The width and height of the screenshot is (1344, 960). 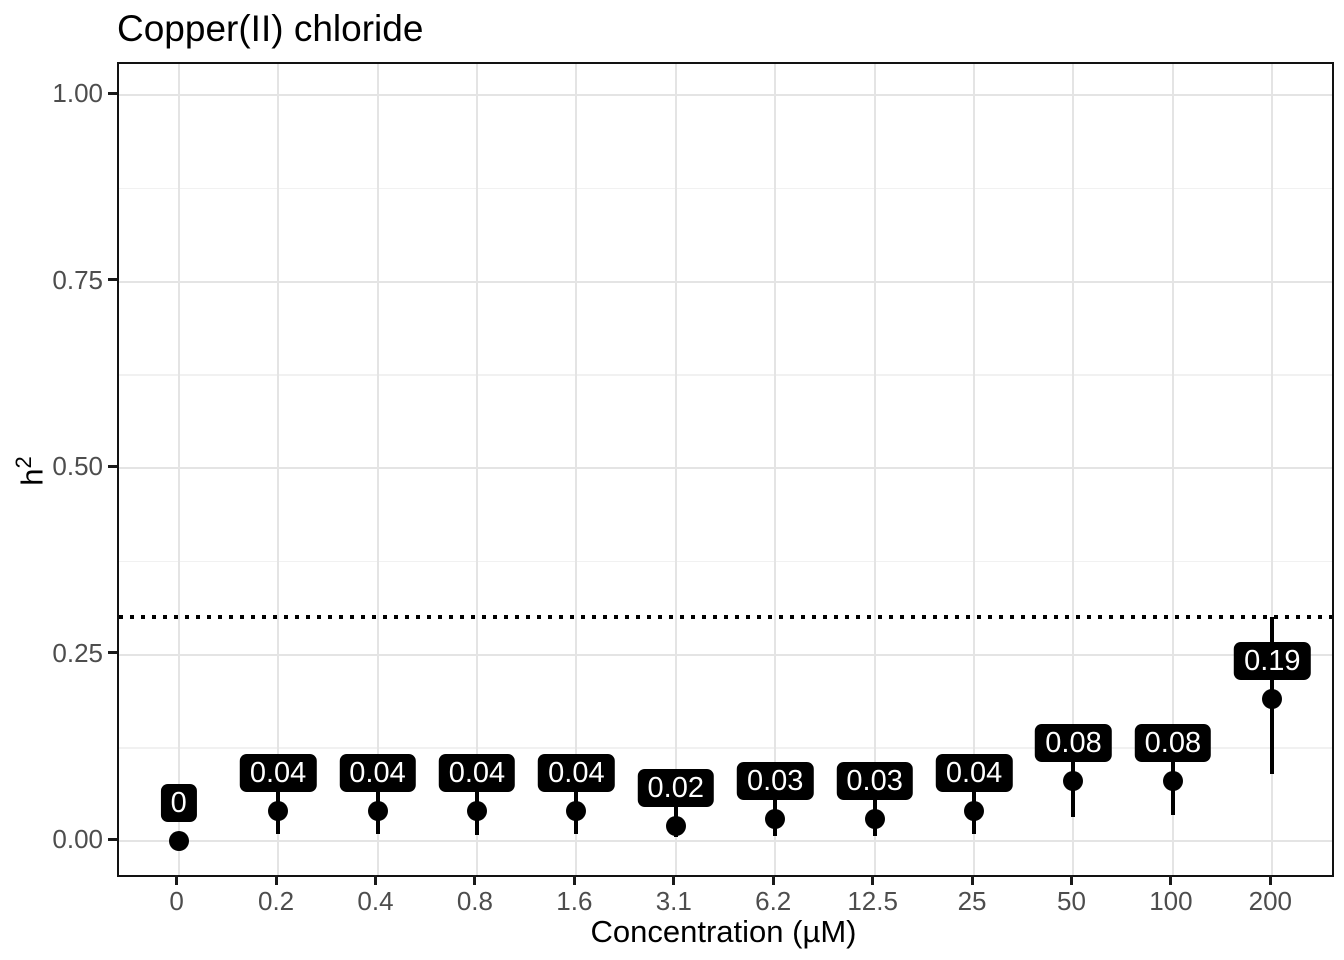 What do you see at coordinates (1071, 901) in the screenshot?
I see `x-tick-label: 50` at bounding box center [1071, 901].